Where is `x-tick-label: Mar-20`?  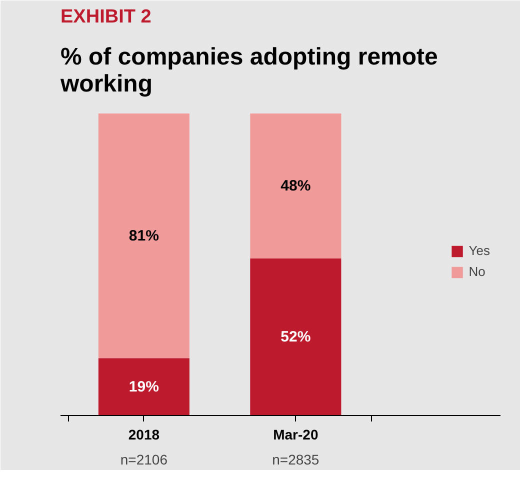 x-tick-label: Mar-20 is located at coordinates (295, 434).